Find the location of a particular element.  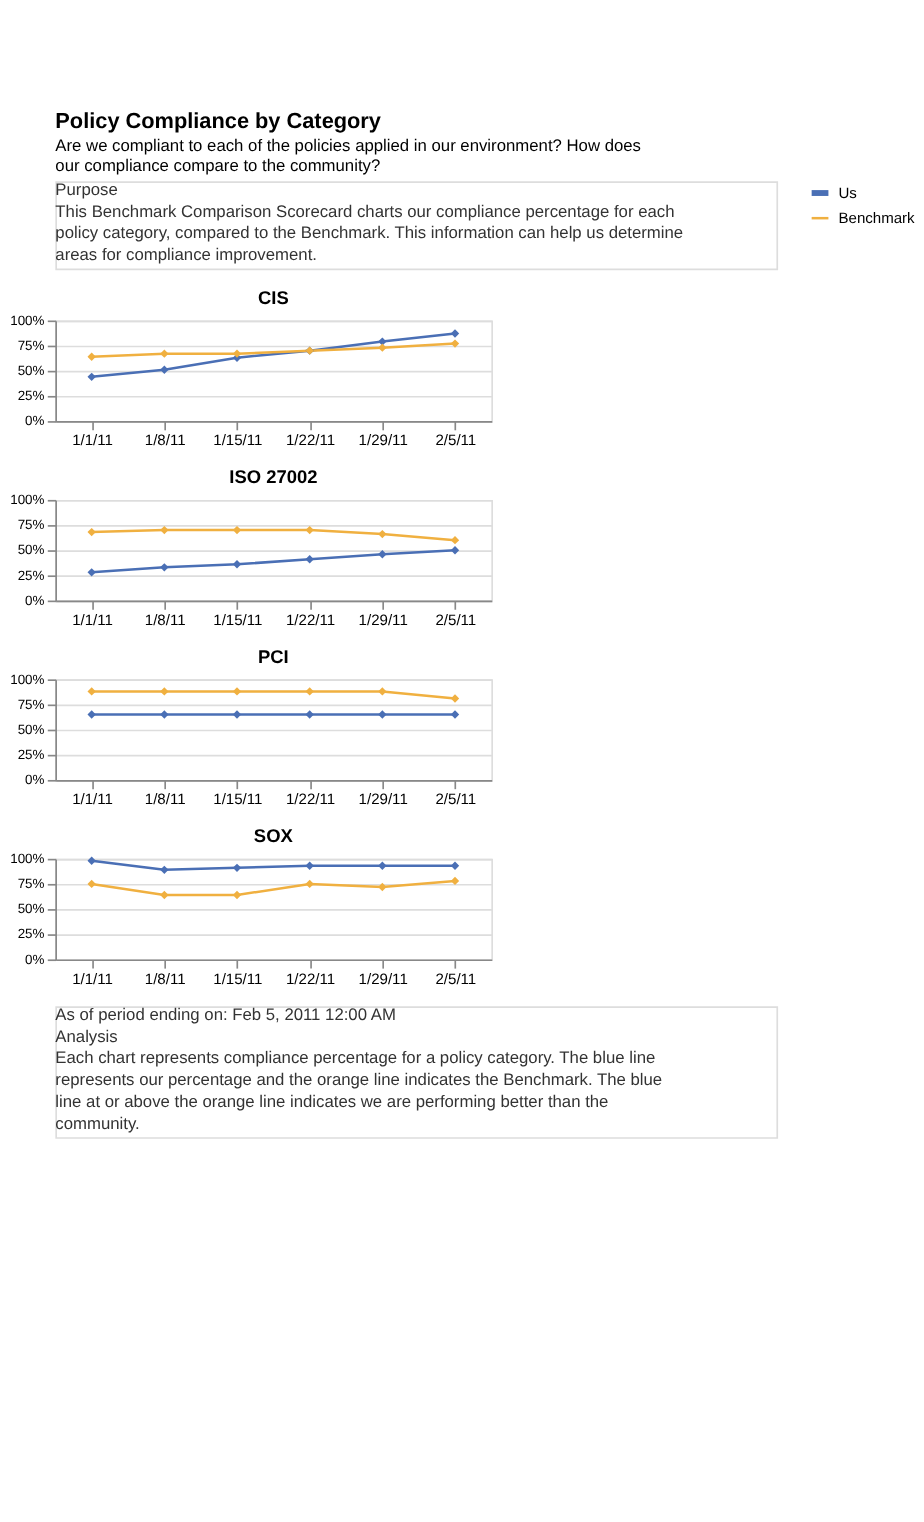

legend-label: Benchmark is located at coordinates (877, 218).